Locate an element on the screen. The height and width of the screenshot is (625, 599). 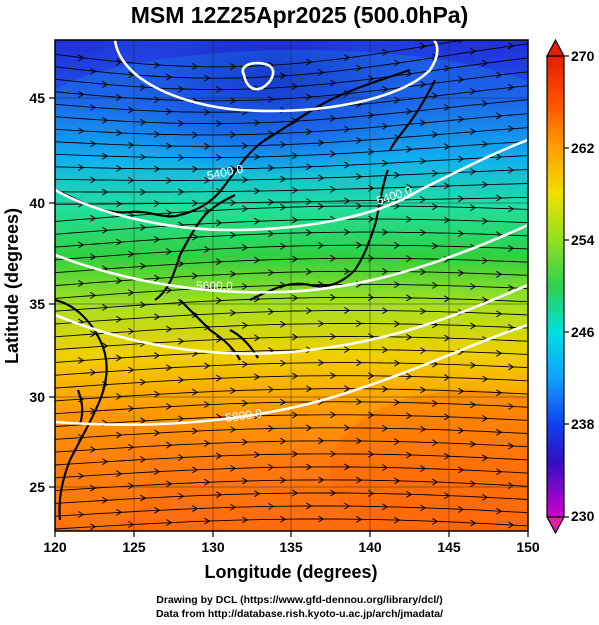
x-tick-label: 120 is located at coordinates (55, 547).